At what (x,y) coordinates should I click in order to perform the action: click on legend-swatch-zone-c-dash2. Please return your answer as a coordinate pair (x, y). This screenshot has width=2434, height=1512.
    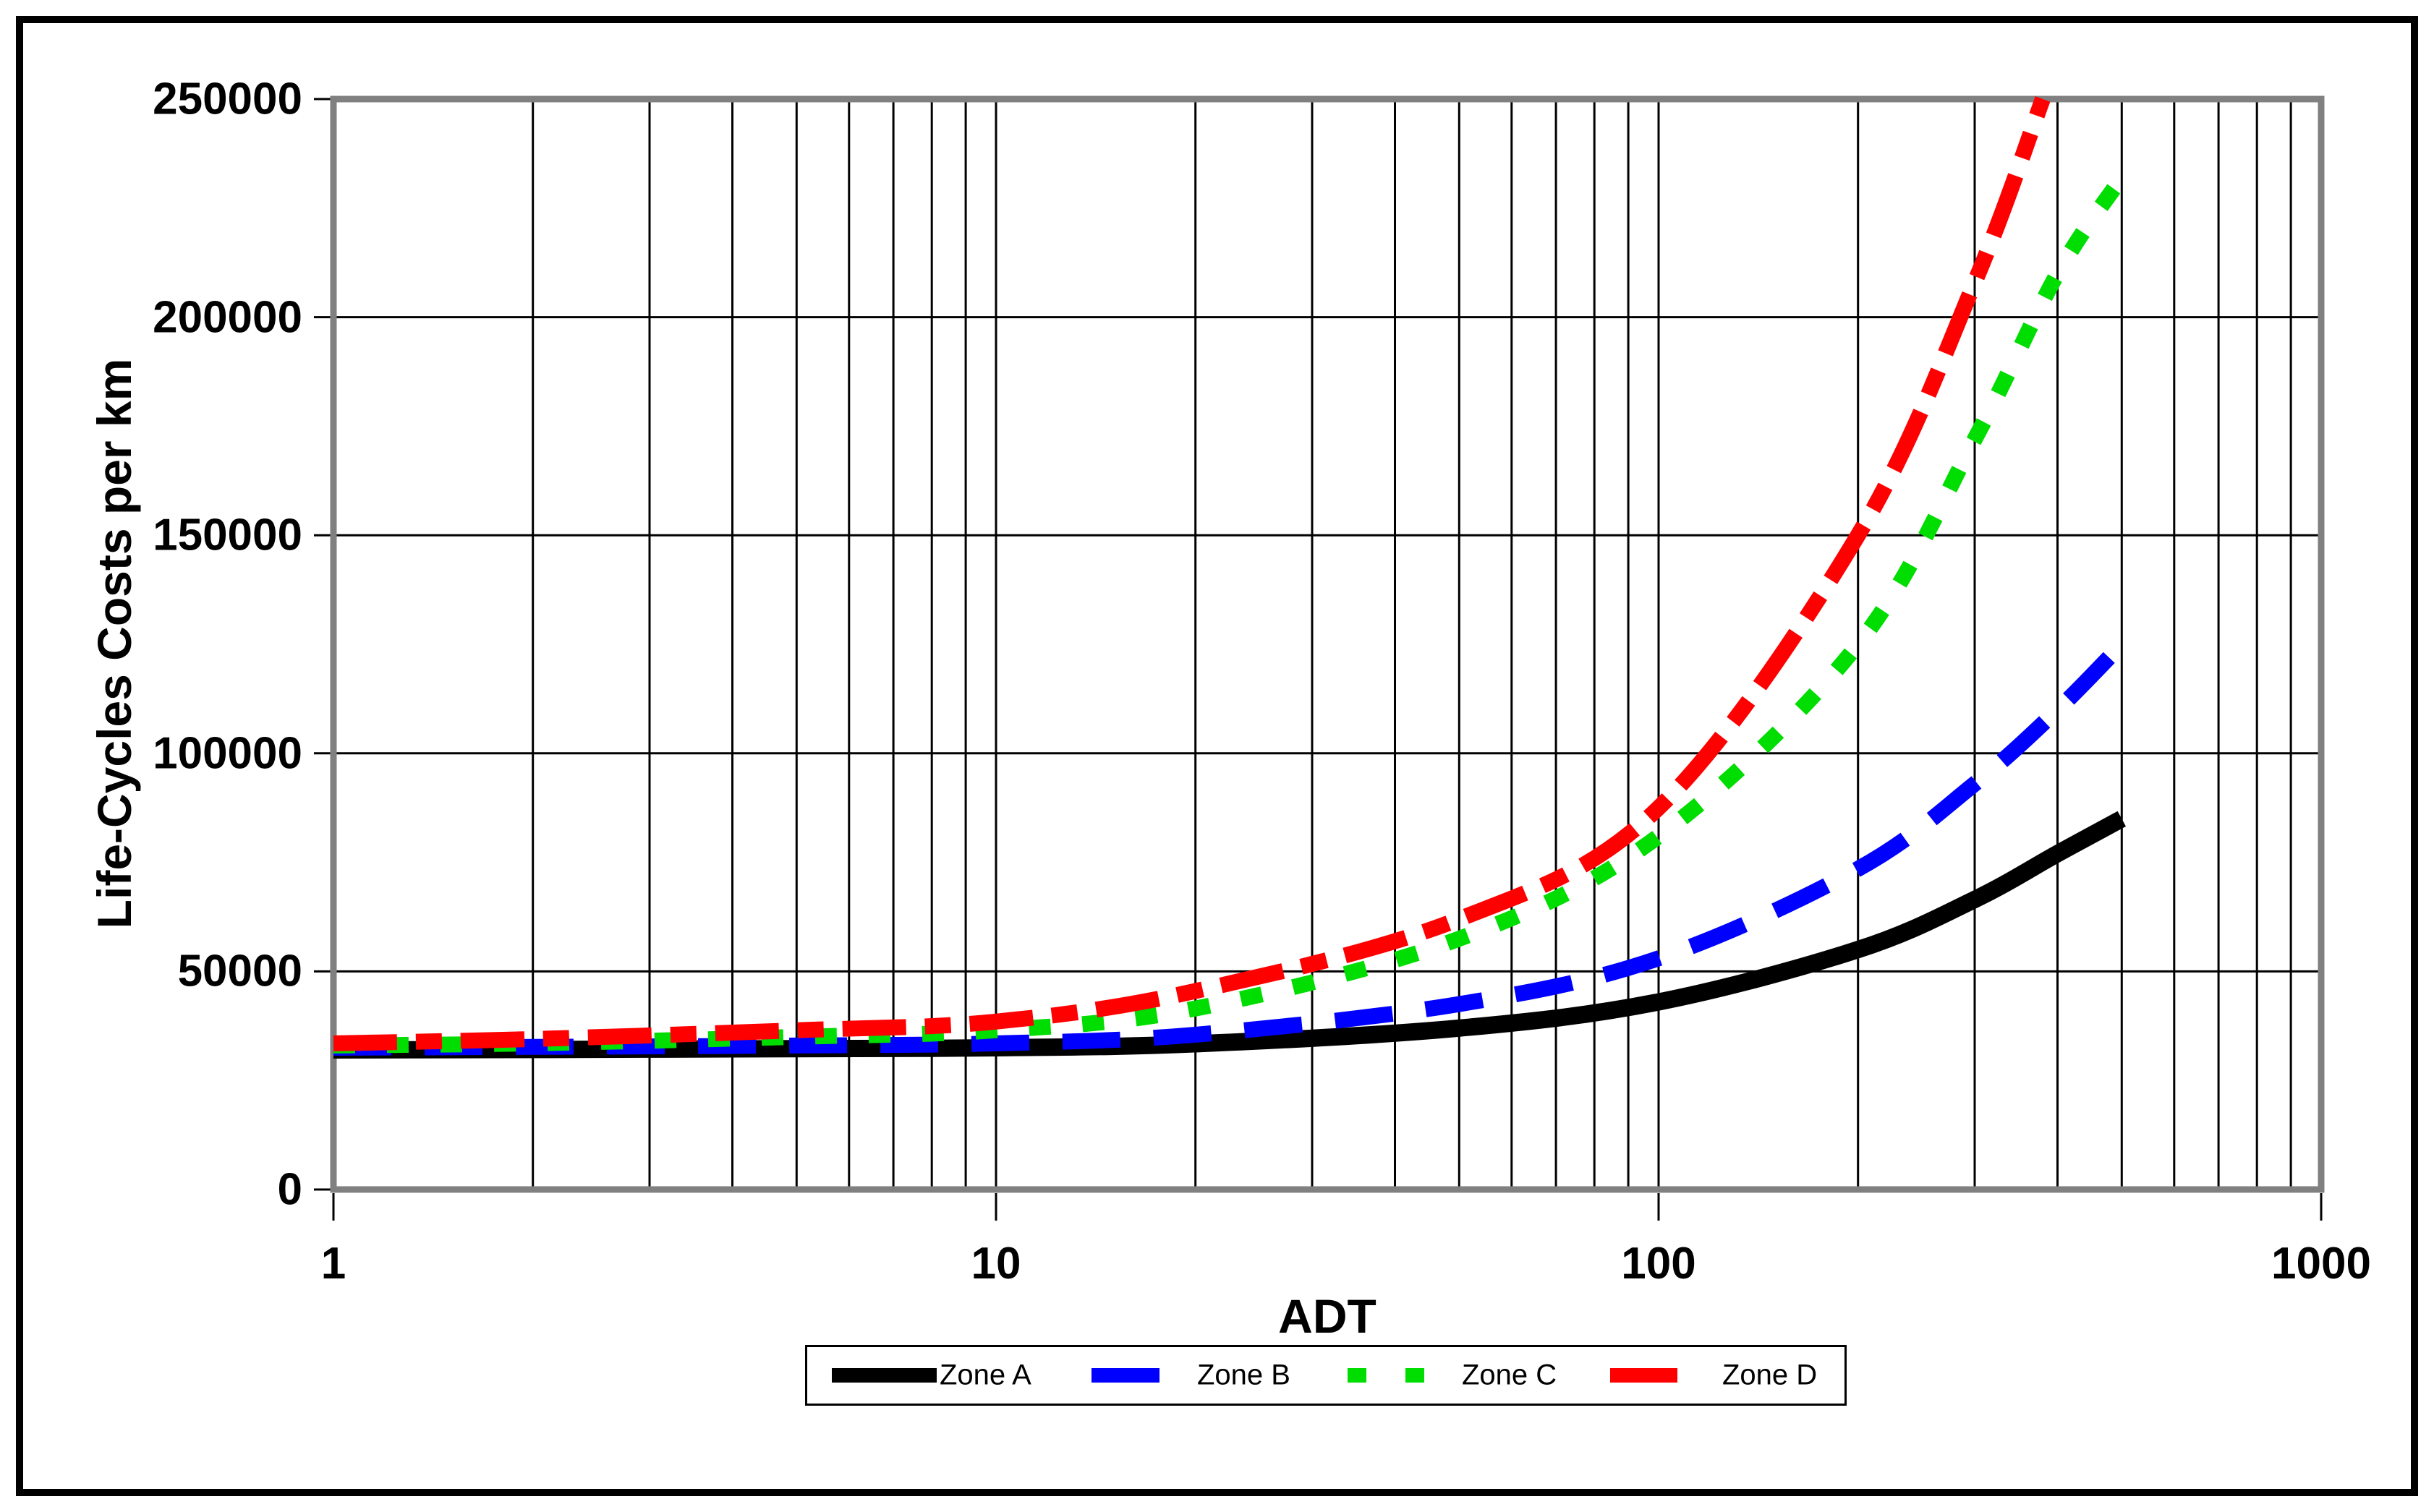
    Looking at the image, I should click on (1414, 1375).